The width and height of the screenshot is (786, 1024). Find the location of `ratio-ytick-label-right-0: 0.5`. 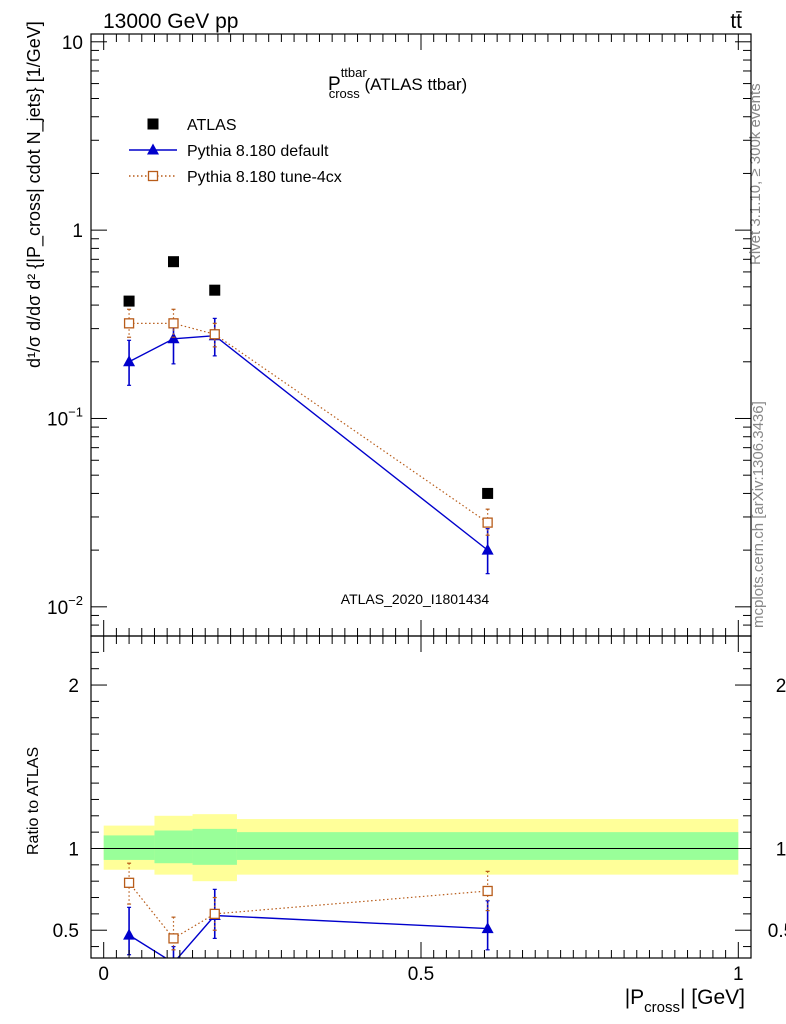

ratio-ytick-label-right-0: 0.5 is located at coordinates (777, 931).